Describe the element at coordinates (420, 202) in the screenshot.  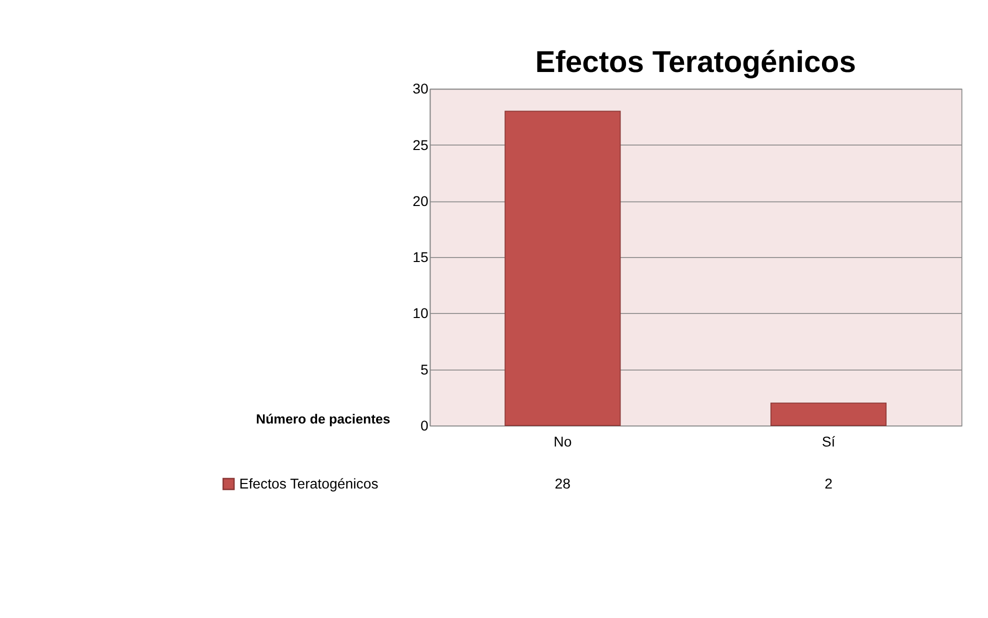
I see `y-tick-label: 20` at that location.